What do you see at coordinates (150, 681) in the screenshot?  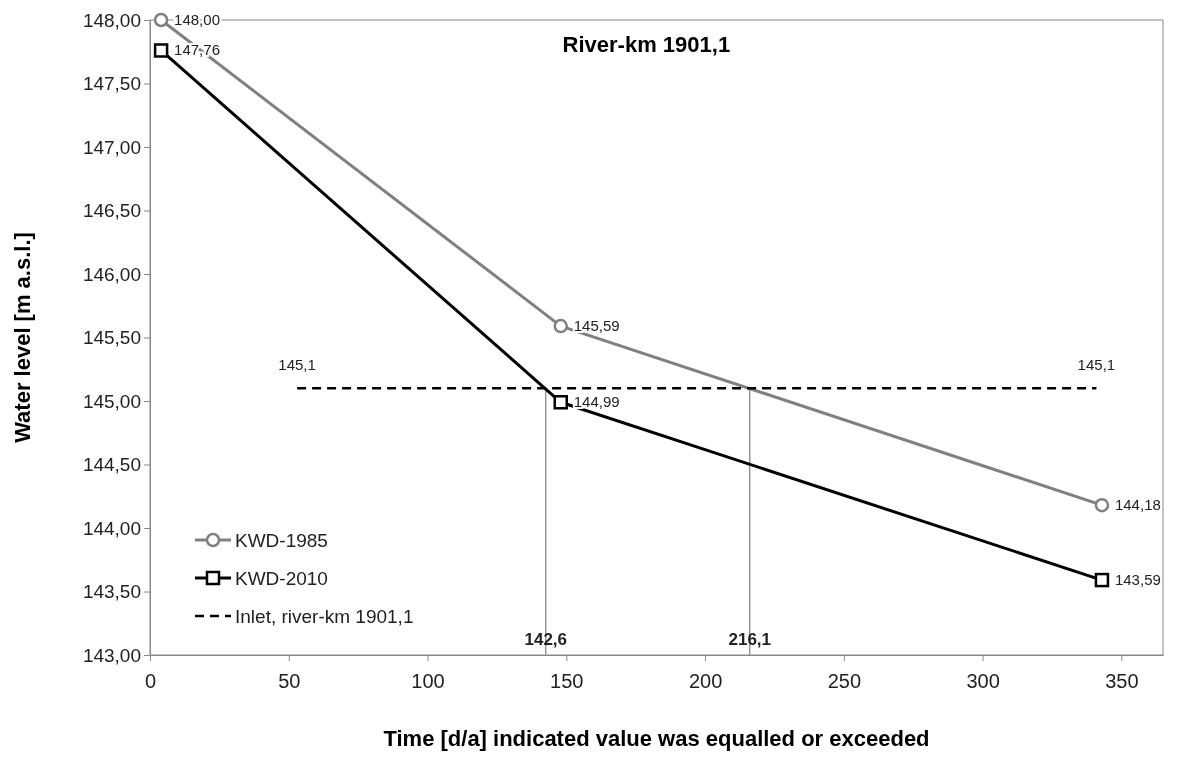 I see `x-tick-label: 0` at bounding box center [150, 681].